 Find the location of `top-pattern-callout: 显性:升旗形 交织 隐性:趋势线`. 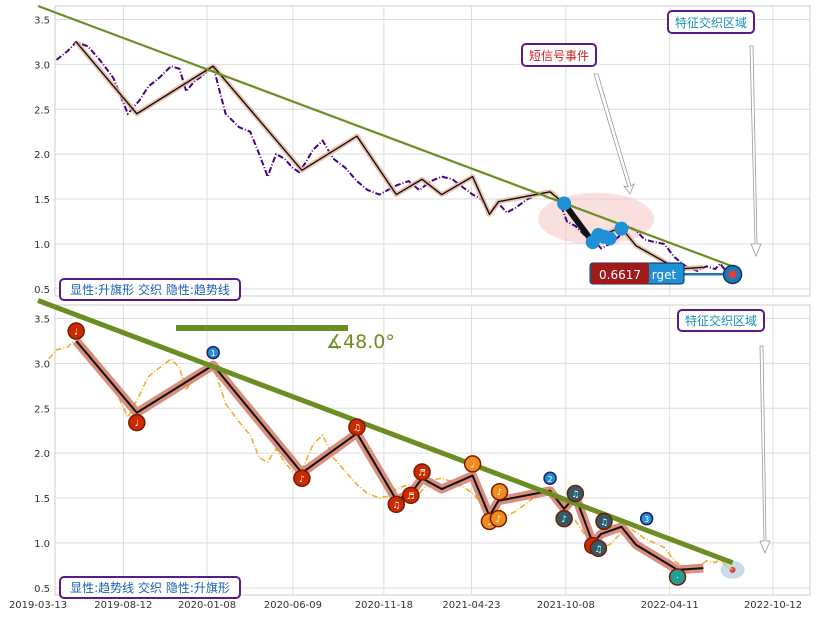

top-pattern-callout: 显性:升旗形 交织 隐性:趋势线 is located at coordinates (150, 289).